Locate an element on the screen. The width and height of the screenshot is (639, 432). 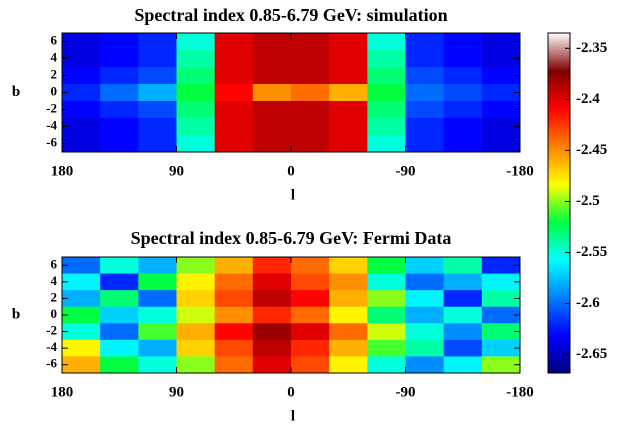
colorbar-tick-label: -2.55 is located at coordinates (591, 252).